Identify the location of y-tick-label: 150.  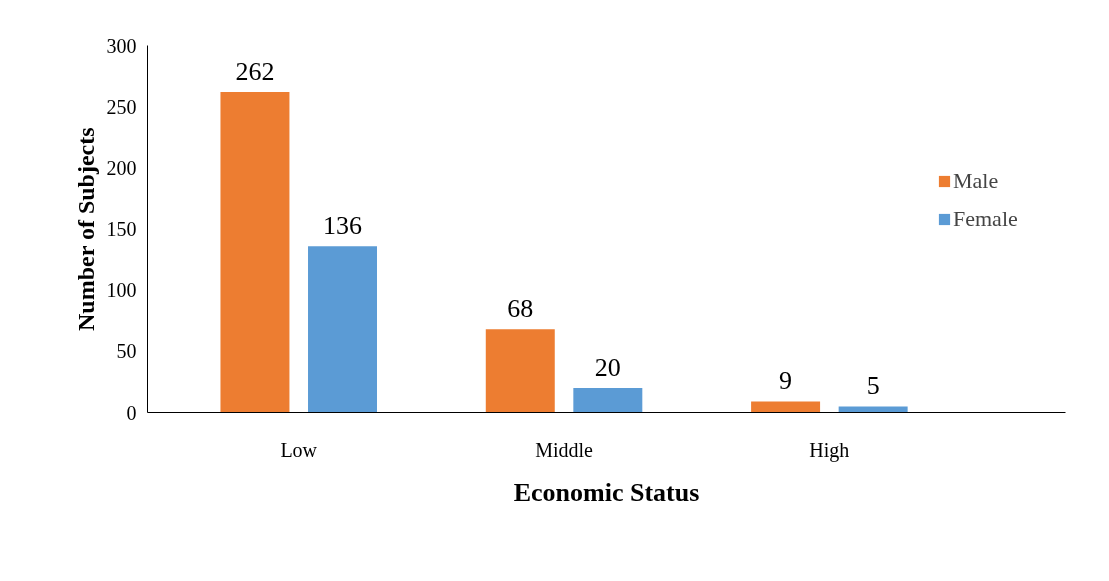
(121, 229).